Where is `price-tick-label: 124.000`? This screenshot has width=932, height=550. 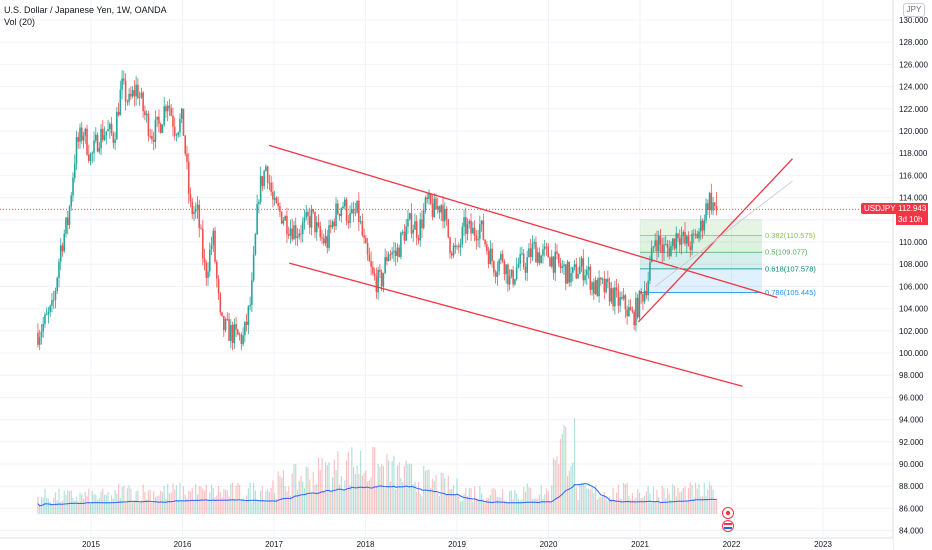
price-tick-label: 124.000 is located at coordinates (913, 87).